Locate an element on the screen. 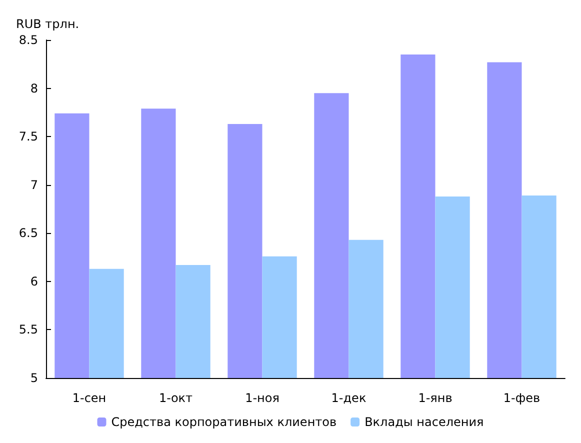 This screenshot has width=581, height=443. x-tick-label: 1-сен is located at coordinates (89, 398).